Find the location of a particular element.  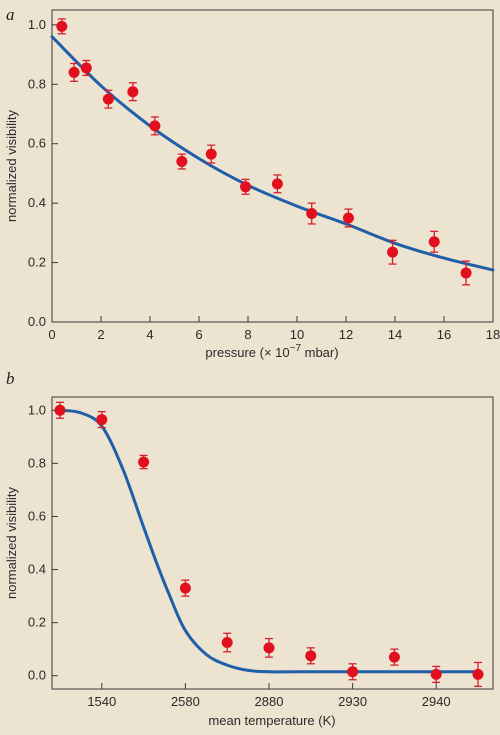

x-tick-label: 4 is located at coordinates (149, 334).